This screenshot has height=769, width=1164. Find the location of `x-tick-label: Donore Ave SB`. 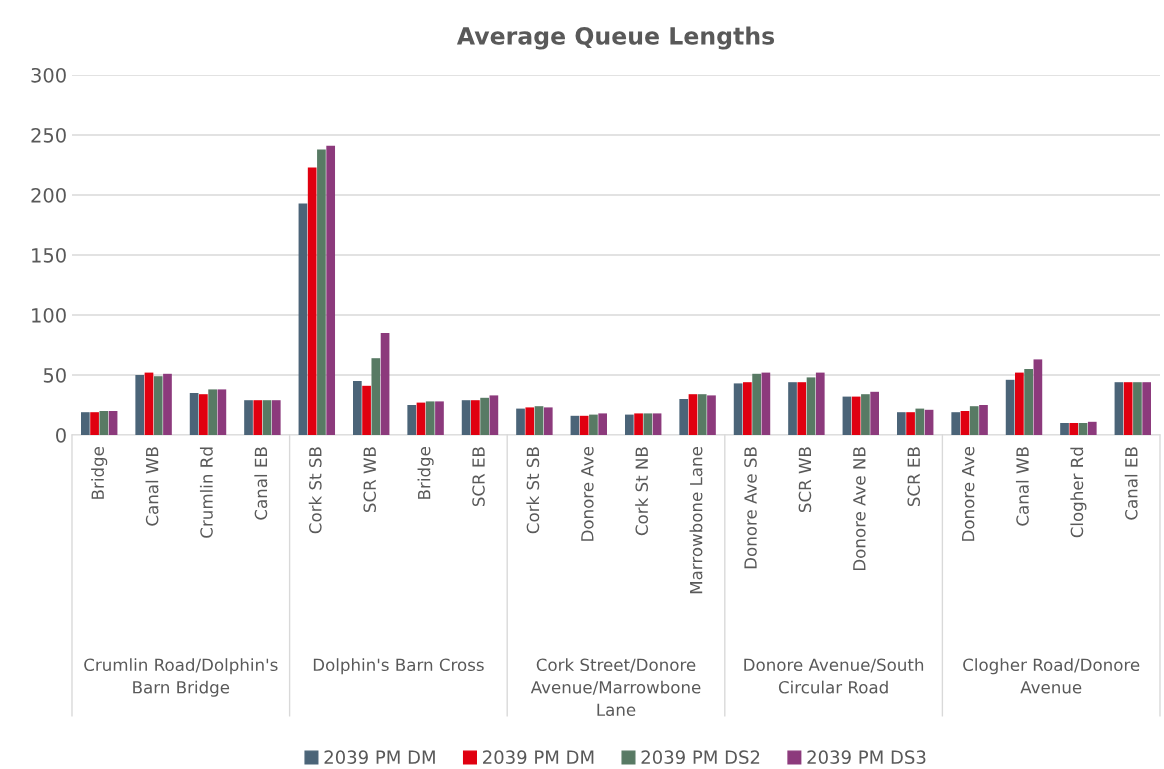

x-tick-label: Donore Ave SB is located at coordinates (750, 508).